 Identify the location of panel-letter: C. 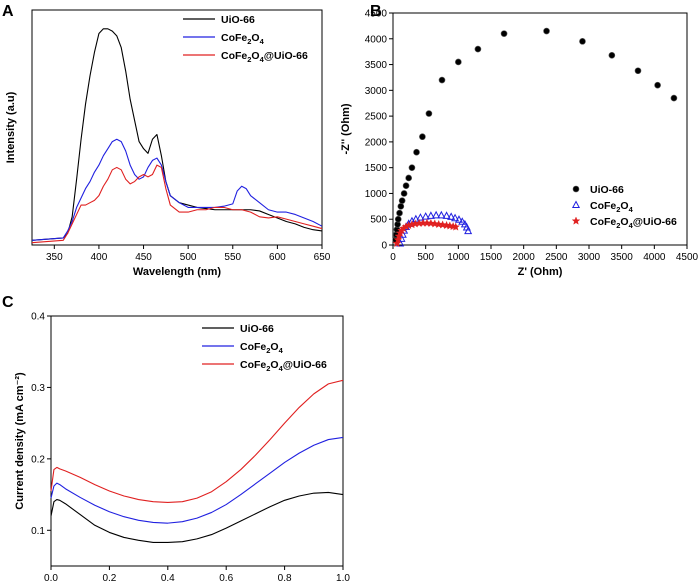
(8, 302).